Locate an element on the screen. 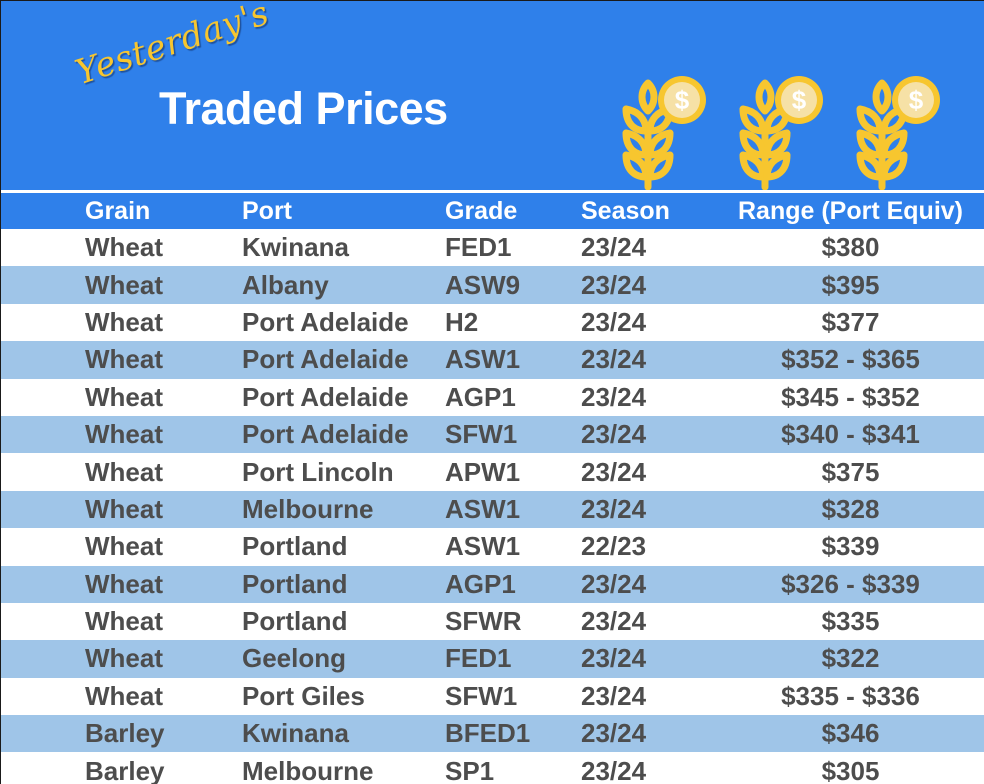 Image resolution: width=984 pixels, height=784 pixels. cell-range: $380 is located at coordinates (850, 247).